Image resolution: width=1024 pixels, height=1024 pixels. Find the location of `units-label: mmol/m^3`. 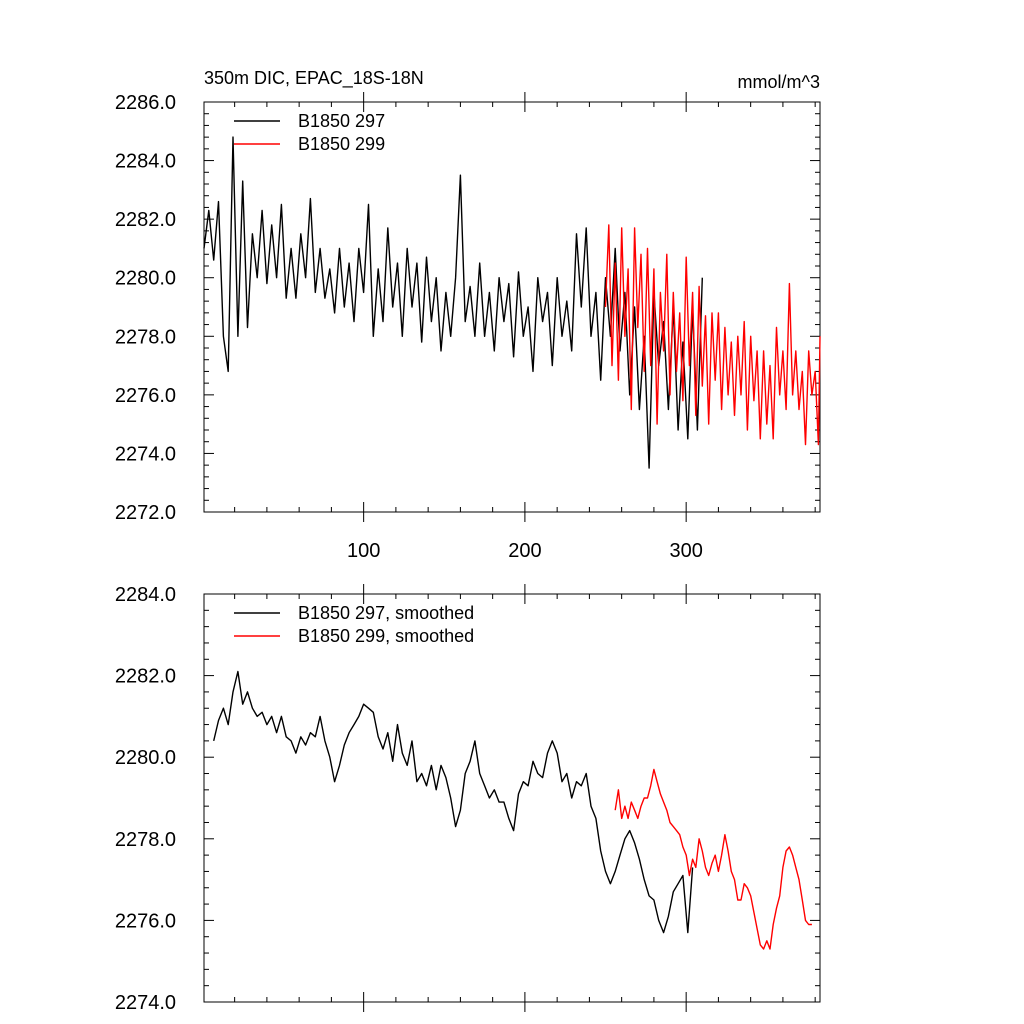

units-label: mmol/m^3 is located at coordinates (779, 82).